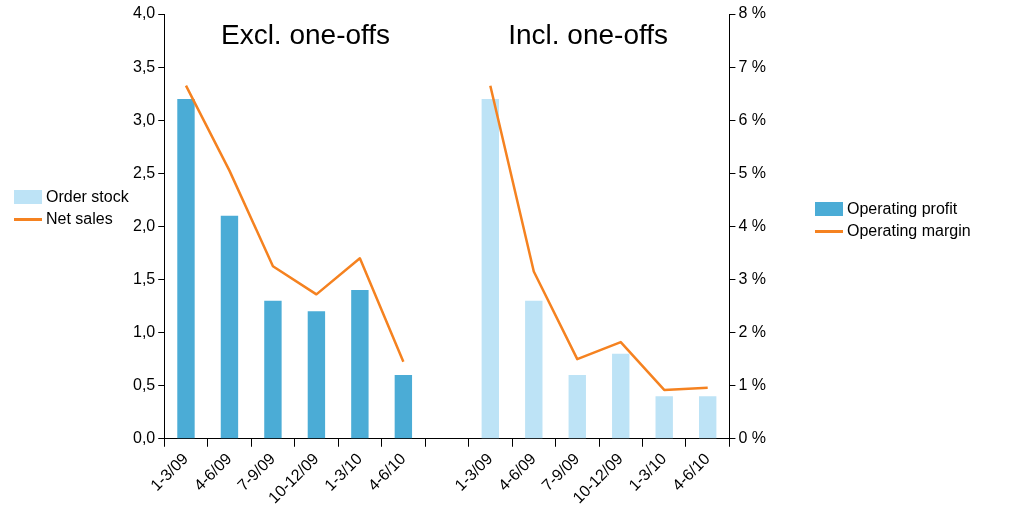 The height and width of the screenshot is (511, 1014). What do you see at coordinates (902, 209) in the screenshot?
I see `legend-label: Operating profit` at bounding box center [902, 209].